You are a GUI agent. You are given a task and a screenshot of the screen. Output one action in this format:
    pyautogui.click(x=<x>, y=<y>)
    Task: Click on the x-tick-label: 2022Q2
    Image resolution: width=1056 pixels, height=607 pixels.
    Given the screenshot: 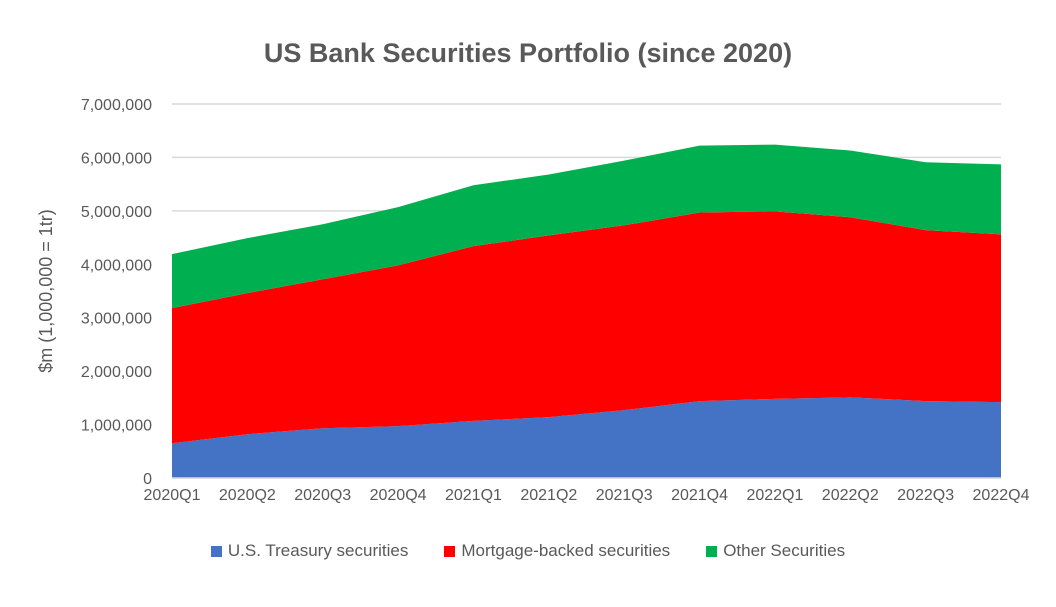 What is the action you would take?
    pyautogui.click(x=850, y=495)
    